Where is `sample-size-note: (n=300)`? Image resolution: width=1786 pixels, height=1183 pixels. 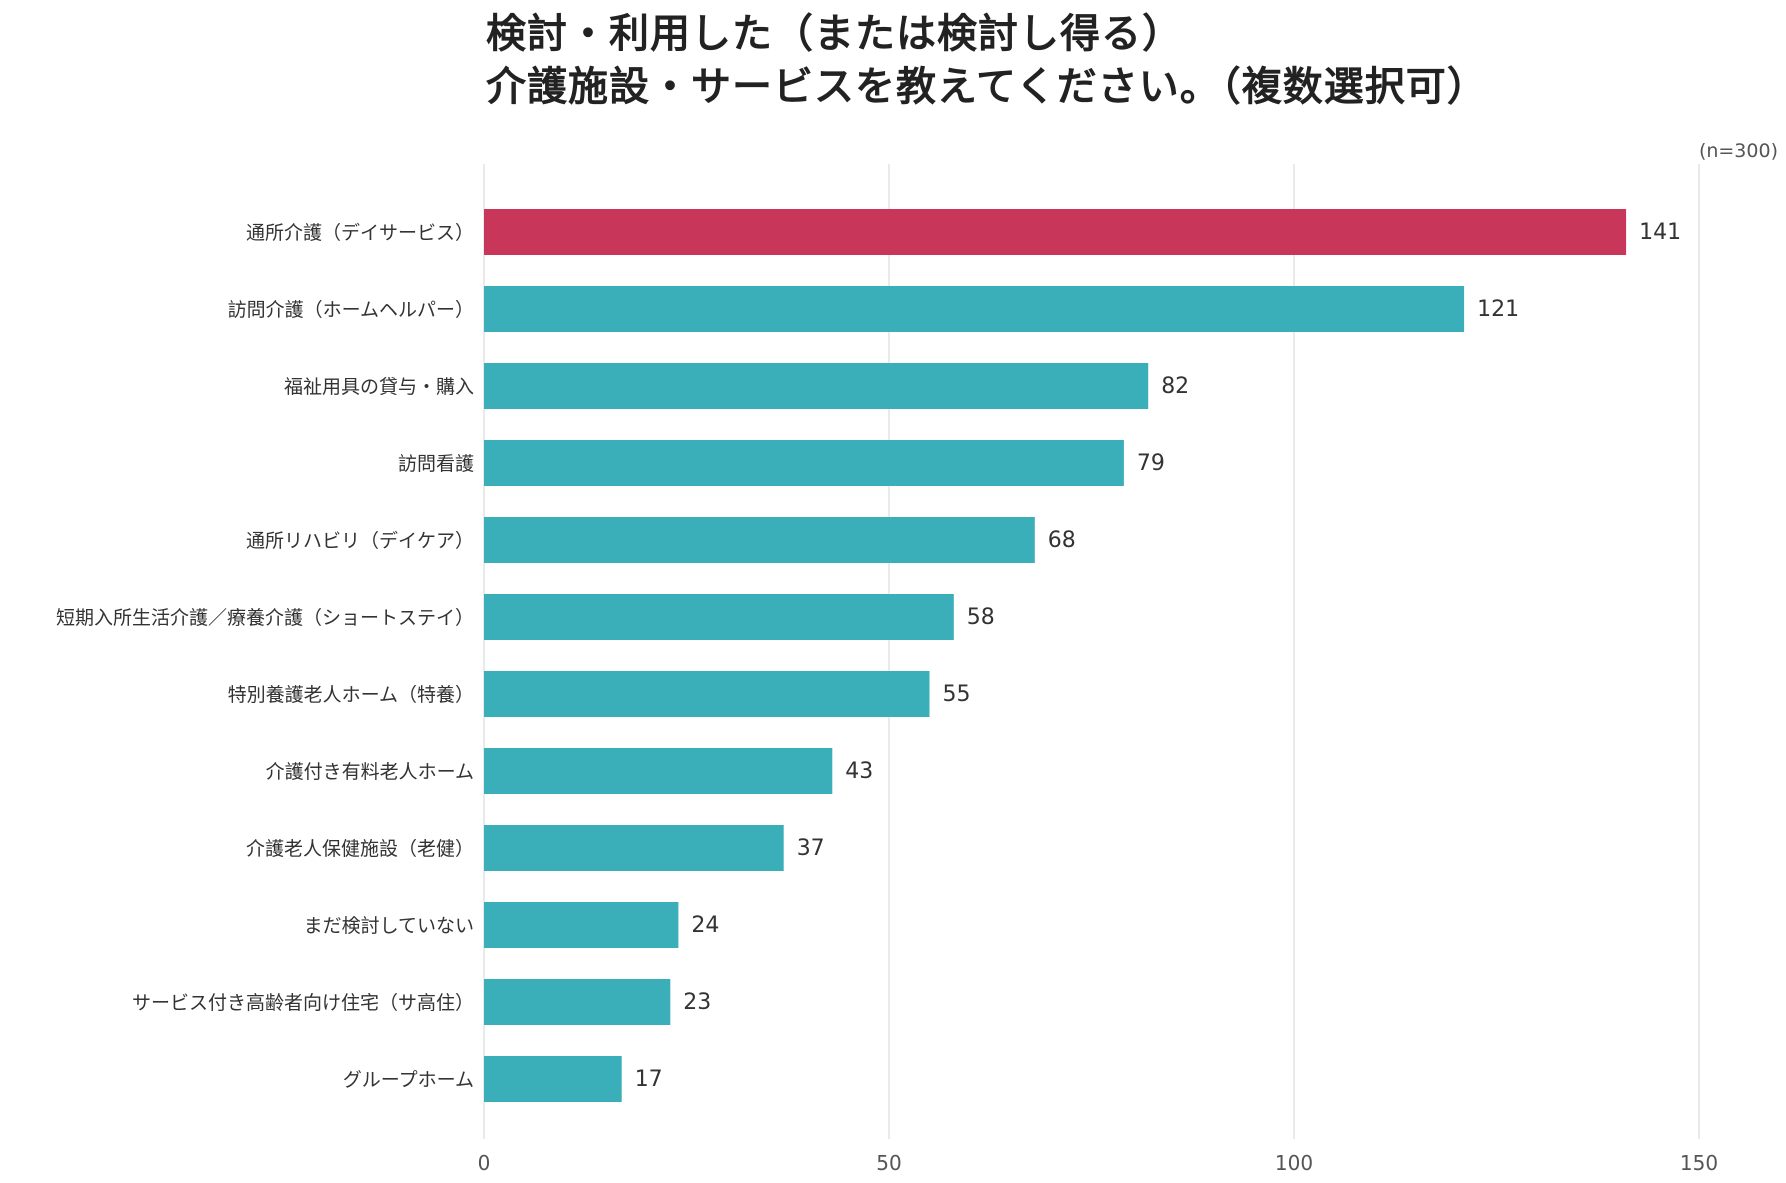
sample-size-note: (n=300) is located at coordinates (1738, 151).